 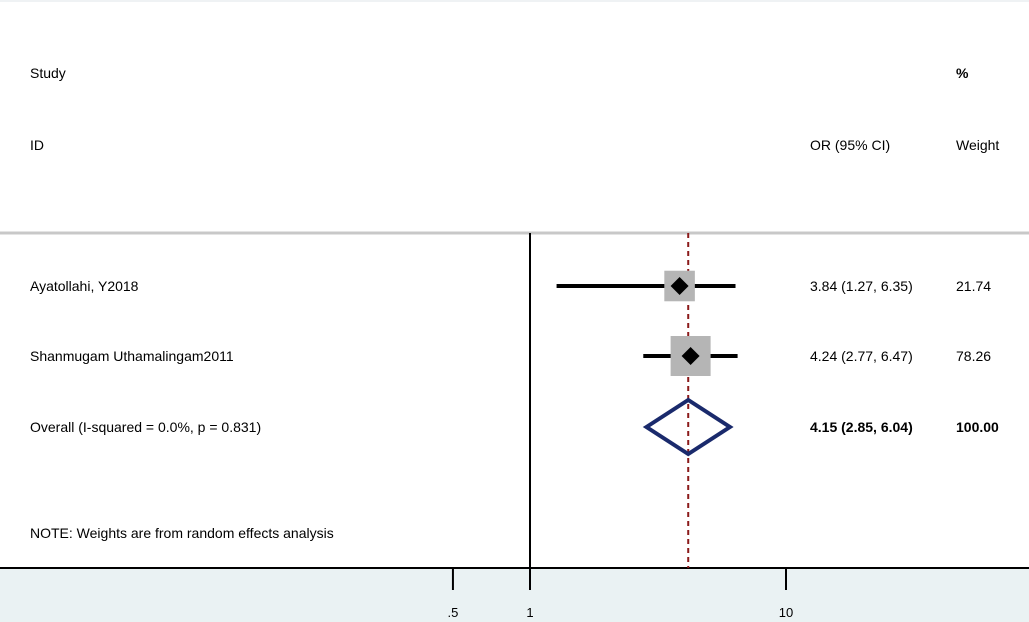 What do you see at coordinates (786, 612) in the screenshot?
I see `x-tick-label: 10` at bounding box center [786, 612].